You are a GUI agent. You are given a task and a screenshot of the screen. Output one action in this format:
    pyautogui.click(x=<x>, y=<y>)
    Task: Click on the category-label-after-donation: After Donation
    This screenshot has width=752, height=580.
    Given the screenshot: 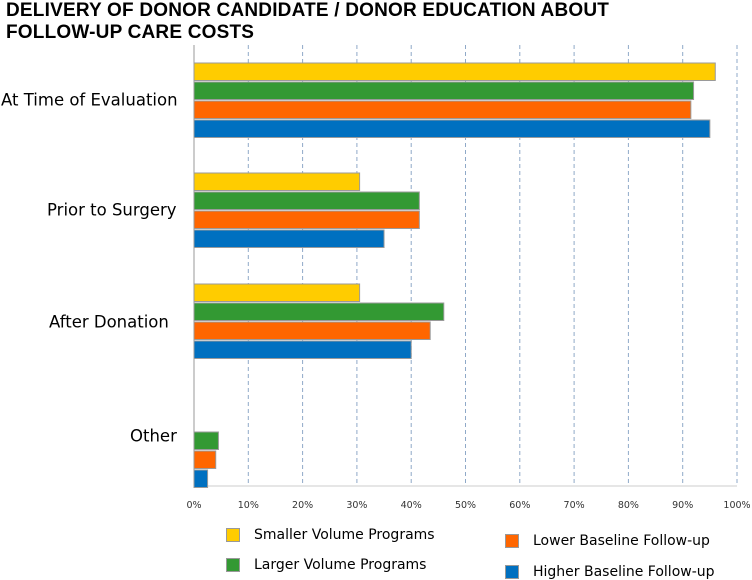 What is the action you would take?
    pyautogui.click(x=109, y=322)
    